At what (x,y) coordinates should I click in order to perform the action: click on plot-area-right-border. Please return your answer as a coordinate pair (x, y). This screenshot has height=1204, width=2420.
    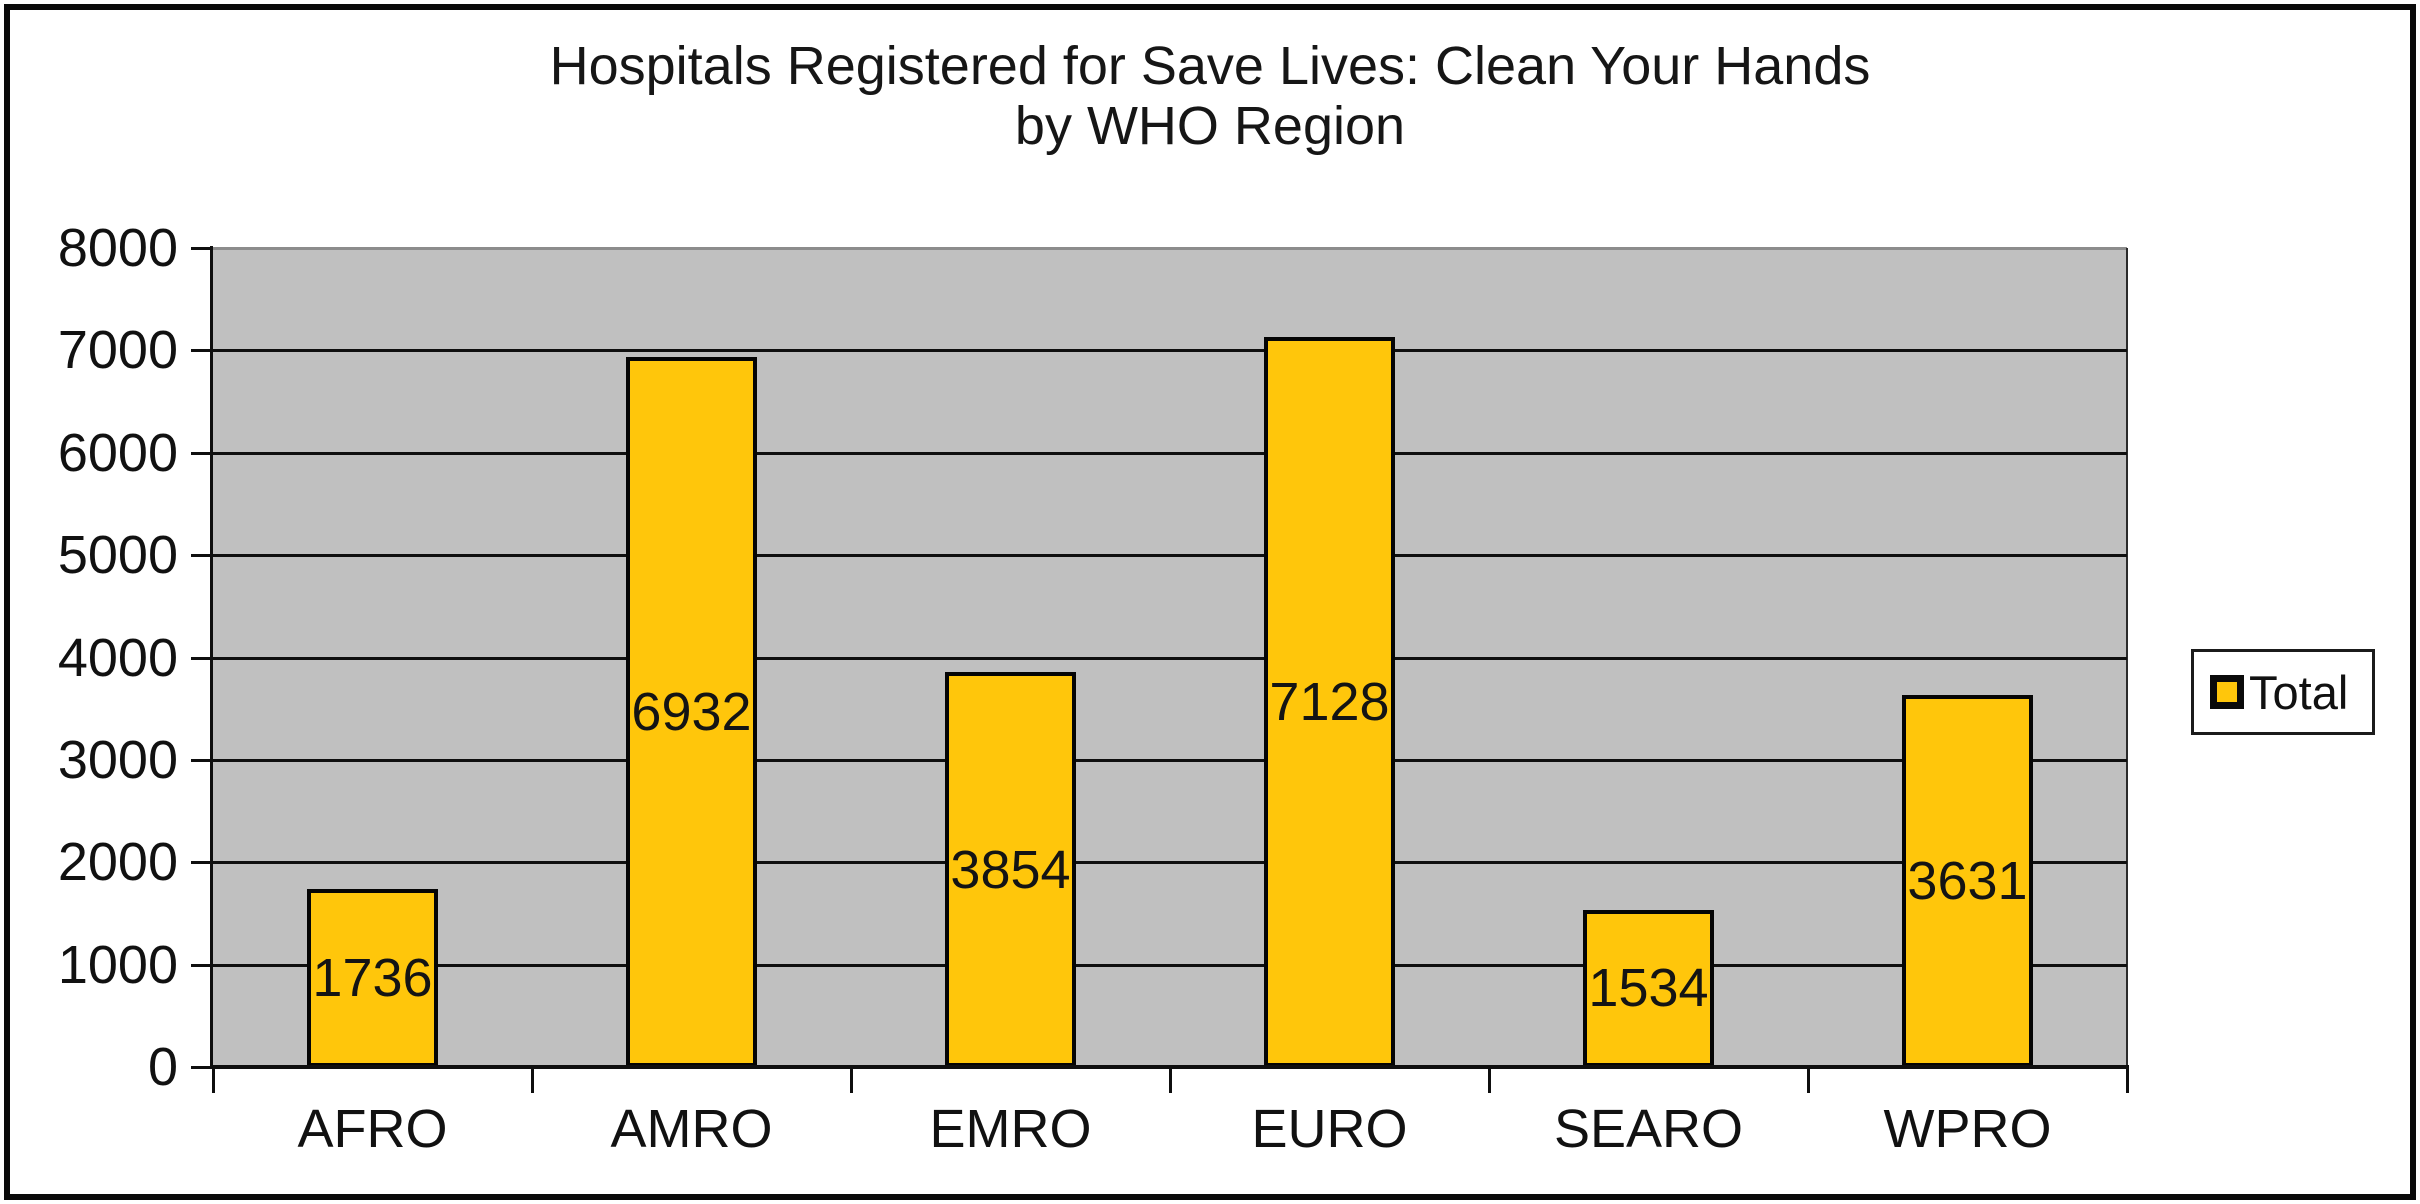
    Looking at the image, I should click on (2127, 657).